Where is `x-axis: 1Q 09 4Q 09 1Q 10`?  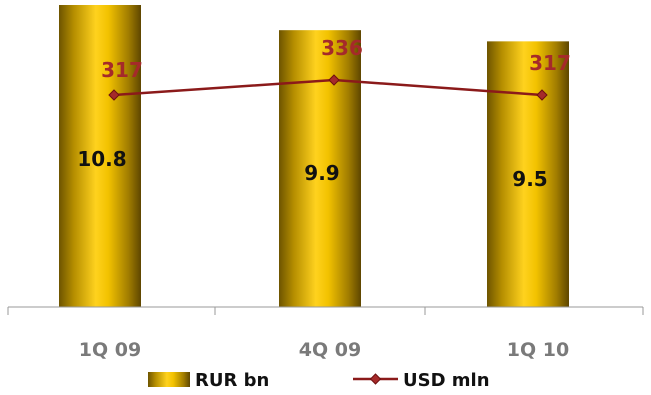 x-axis: 1Q 09 4Q 09 1Q 10 is located at coordinates (325, 333).